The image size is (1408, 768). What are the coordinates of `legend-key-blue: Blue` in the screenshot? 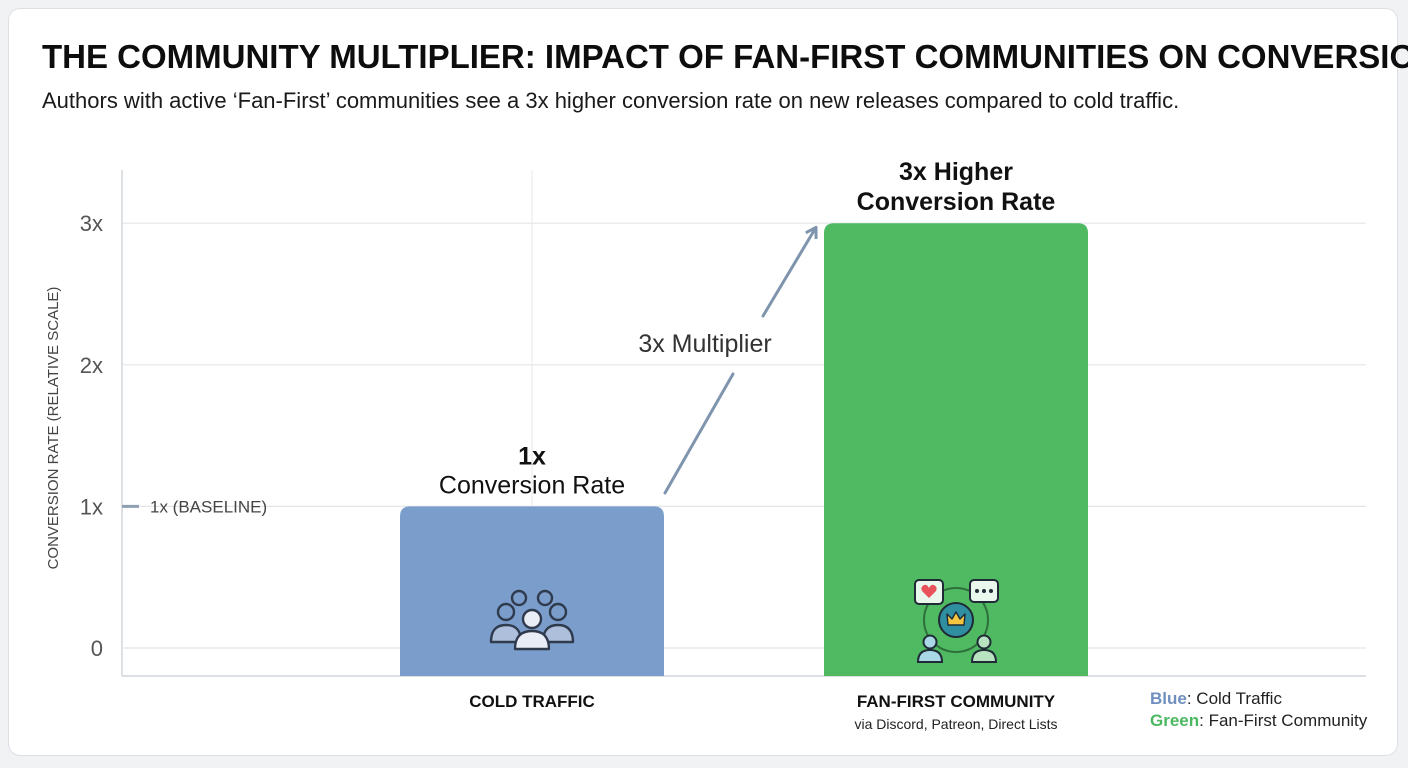 It's located at (1168, 698).